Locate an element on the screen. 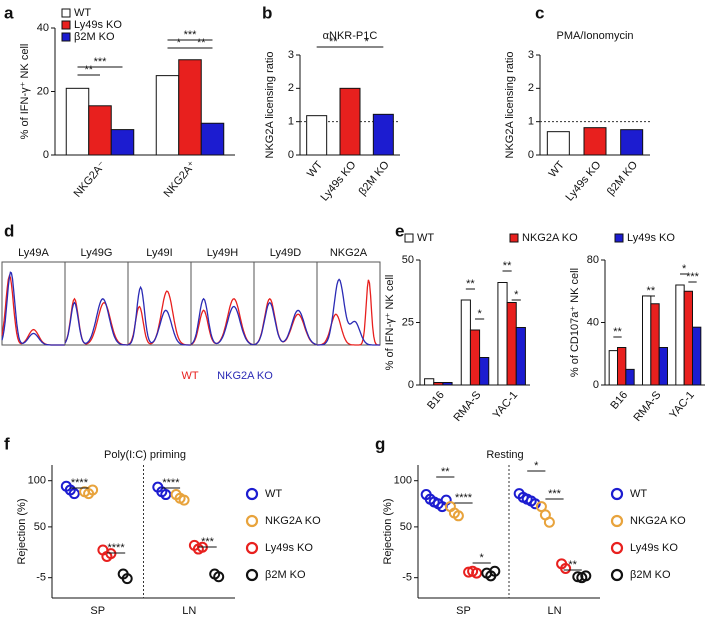  y-tick-label: 25 is located at coordinates (408, 322).